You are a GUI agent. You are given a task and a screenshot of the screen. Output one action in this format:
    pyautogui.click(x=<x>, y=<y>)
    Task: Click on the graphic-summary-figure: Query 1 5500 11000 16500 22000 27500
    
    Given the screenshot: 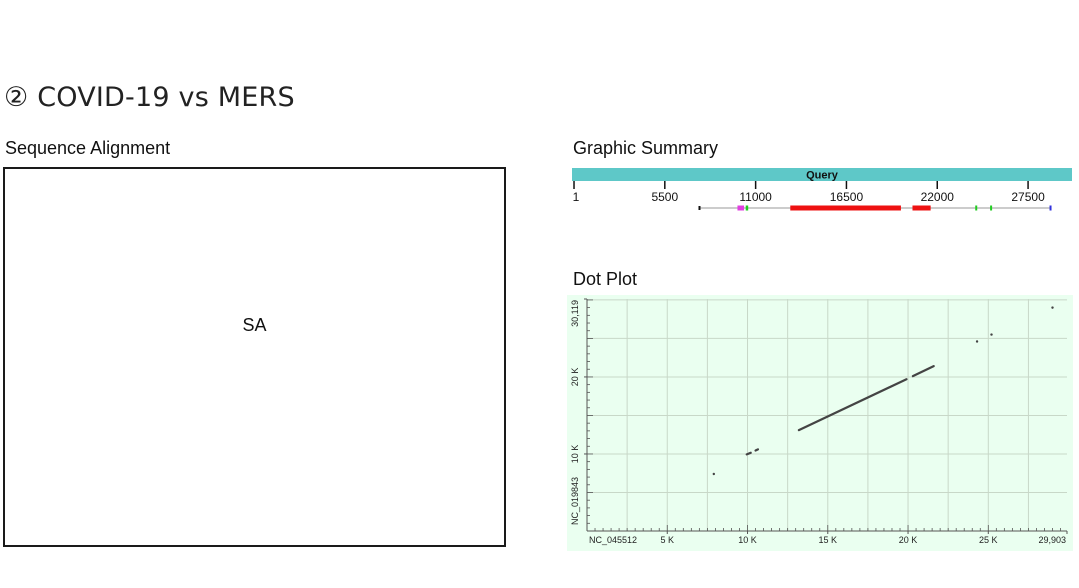 What is the action you would take?
    pyautogui.click(x=822, y=189)
    